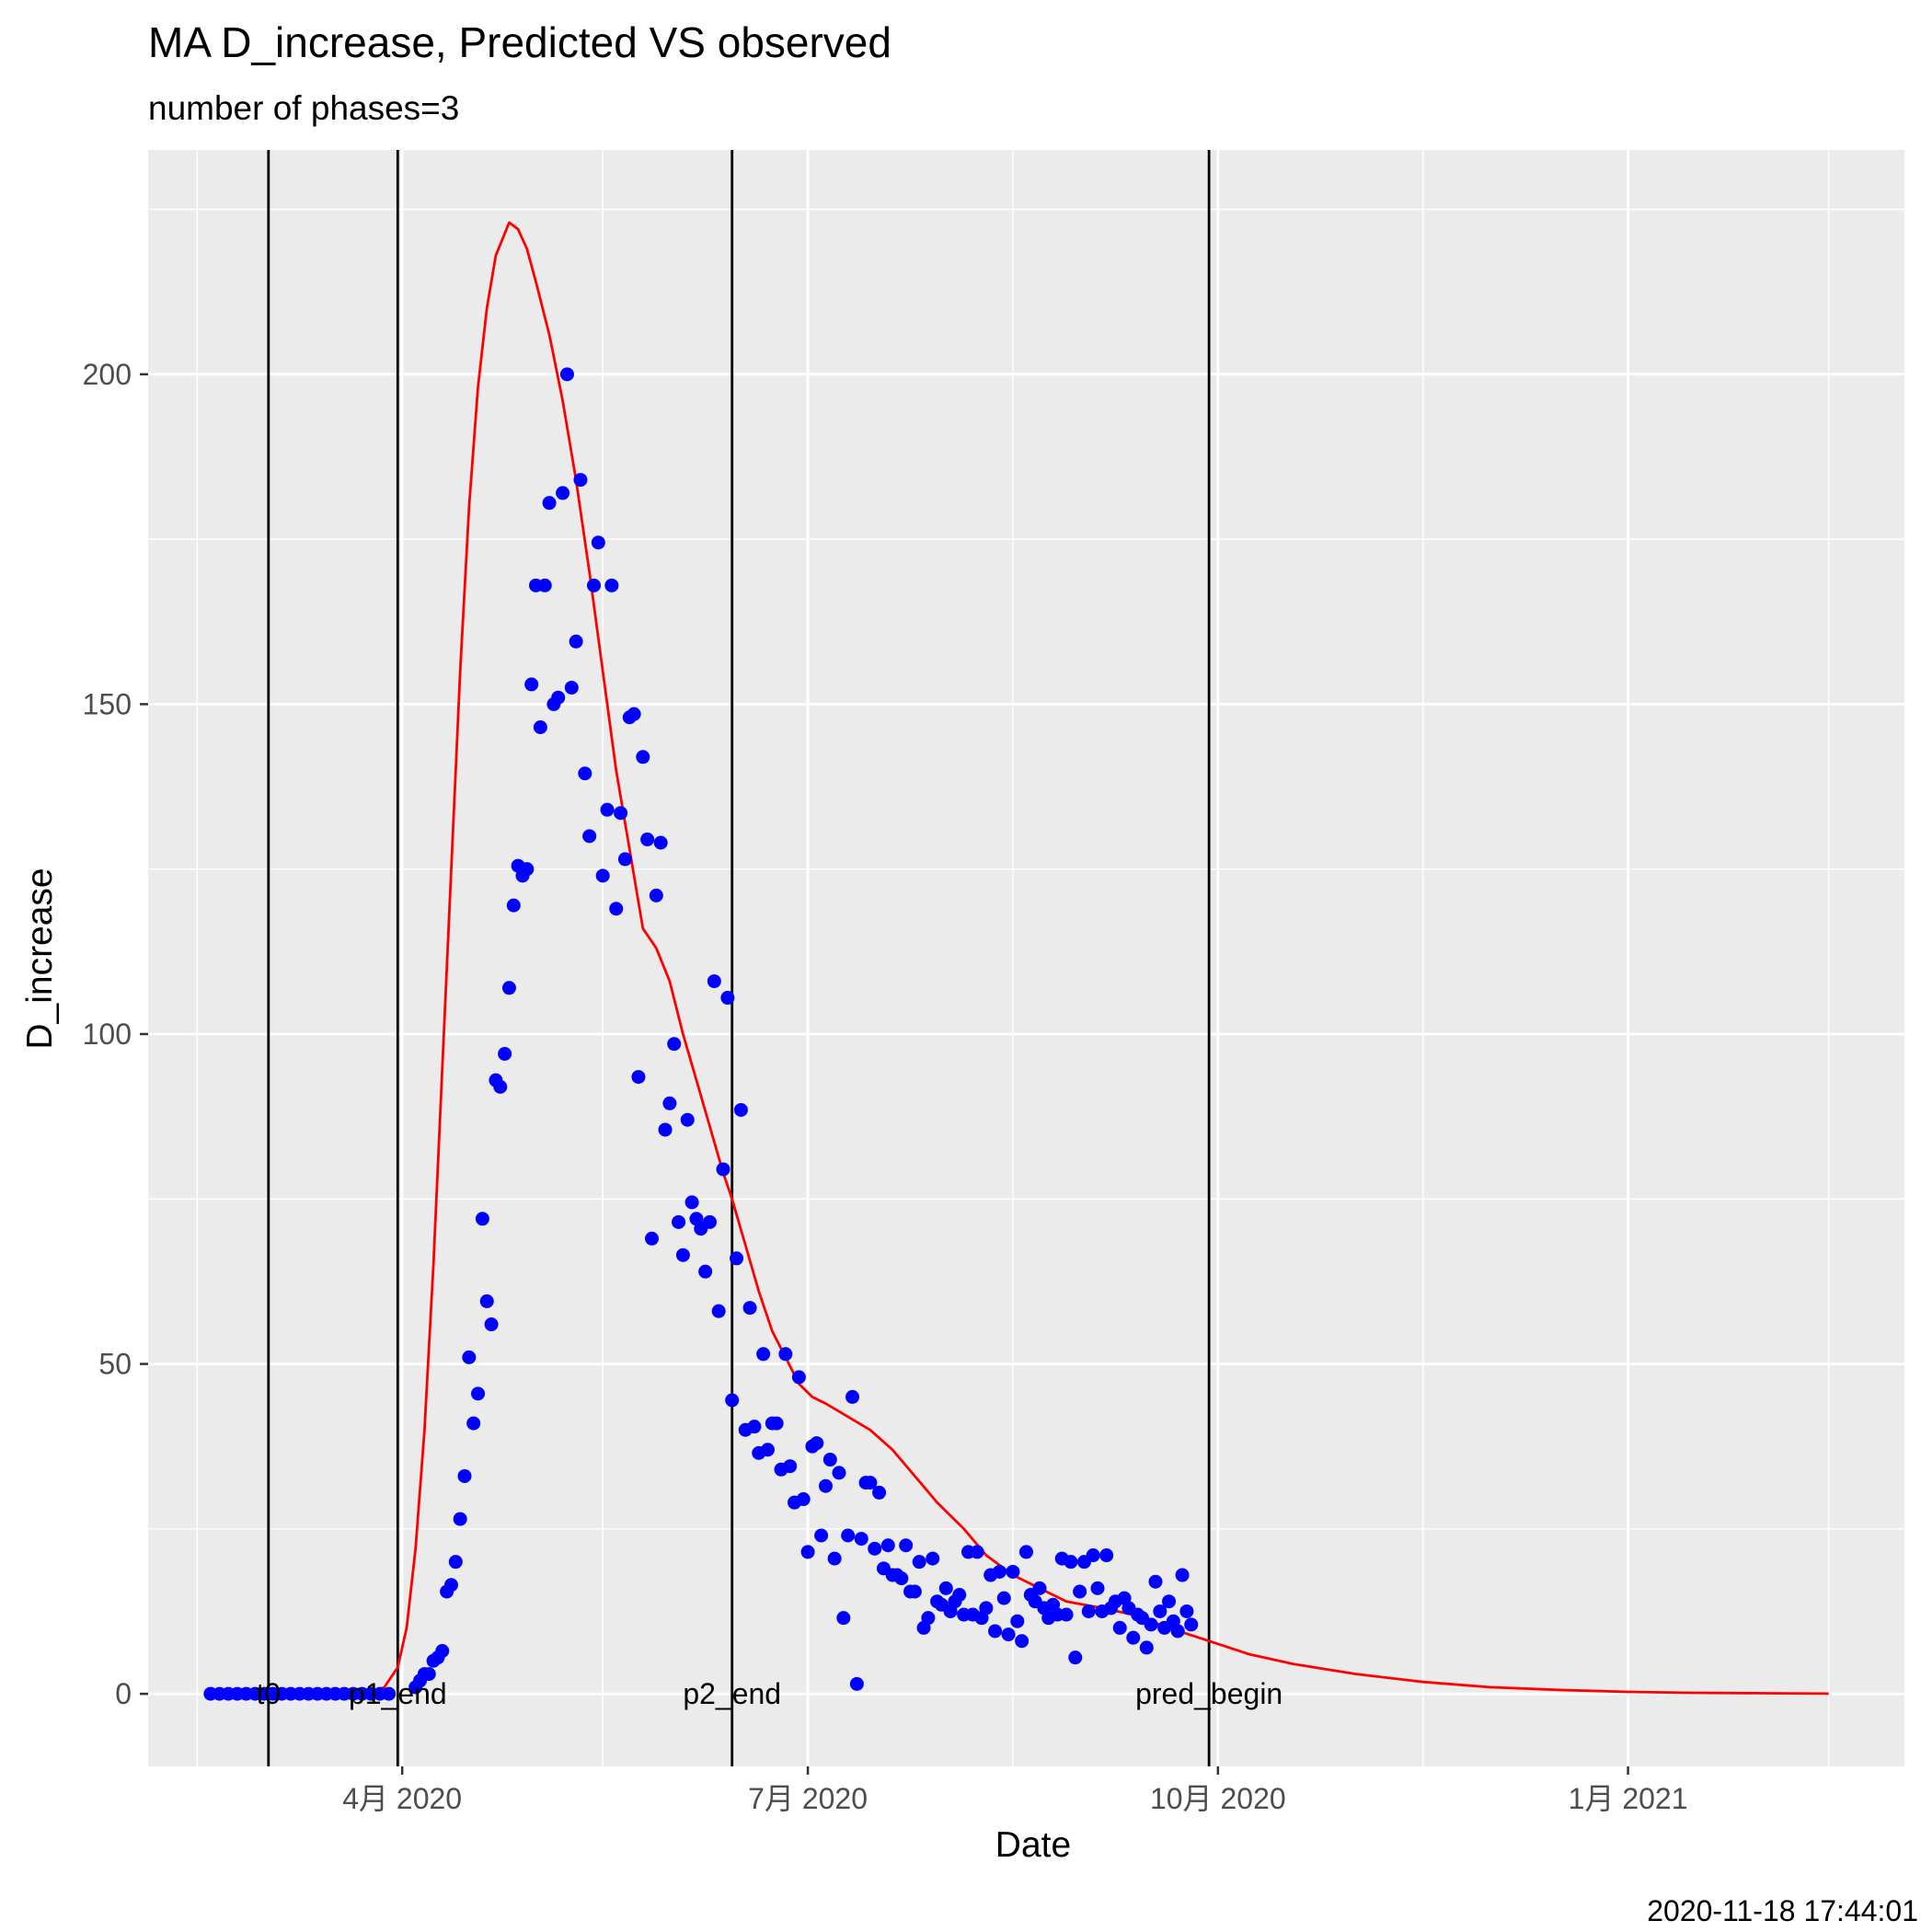  Describe the element at coordinates (107, 374) in the screenshot. I see `y-tick-label: 200` at that location.